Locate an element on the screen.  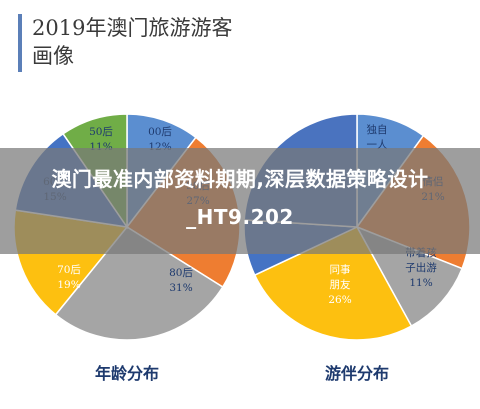
slice-value-label: 31% is located at coordinates (180, 288).